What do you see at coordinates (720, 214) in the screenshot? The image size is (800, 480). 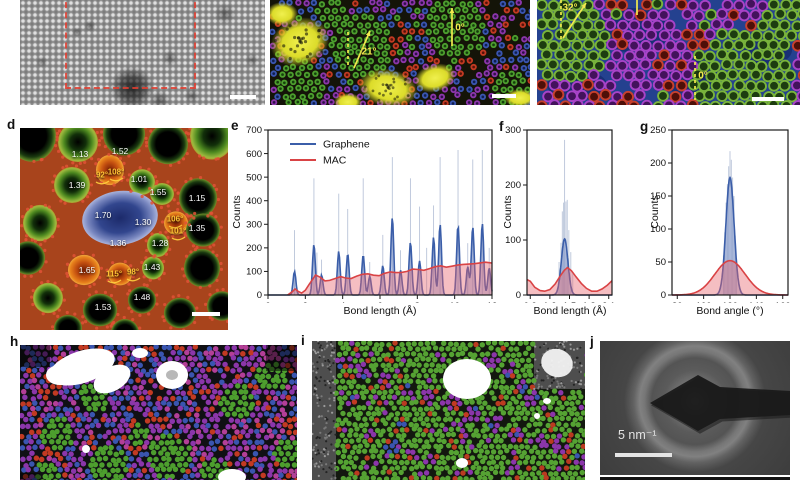 I see `chart-bond-angle: 80 100 120 140 160 0 50 100 150 200 250` at bounding box center [720, 214].